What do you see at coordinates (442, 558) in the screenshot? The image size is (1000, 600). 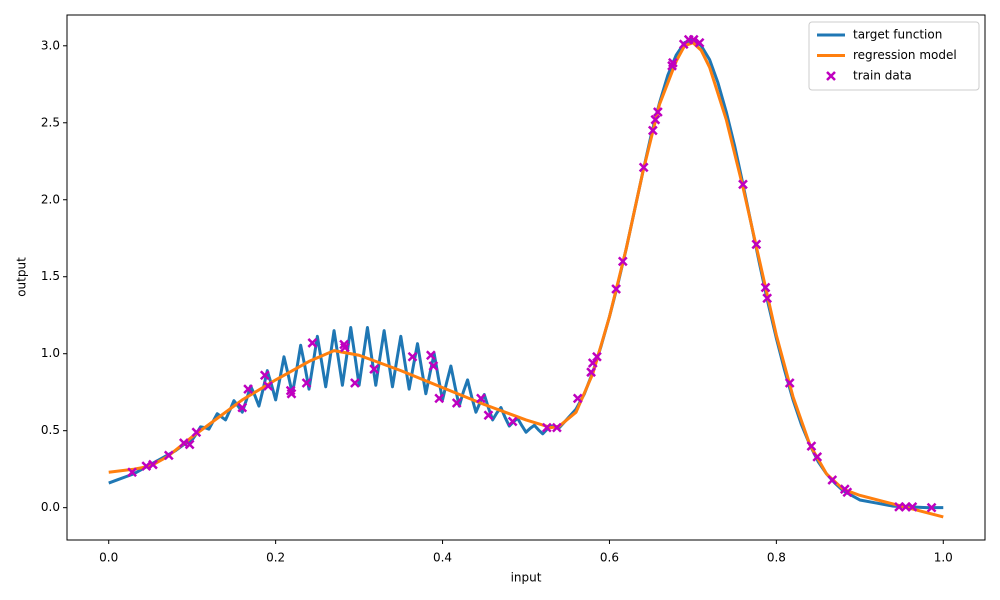 I see `x-tick-label: 0.4` at bounding box center [442, 558].